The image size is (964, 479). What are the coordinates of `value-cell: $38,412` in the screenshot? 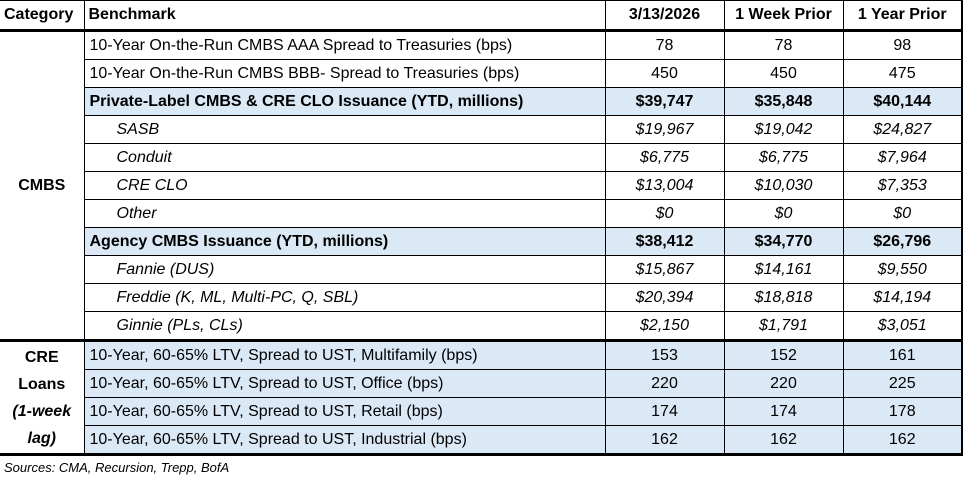 It's located at (664, 241).